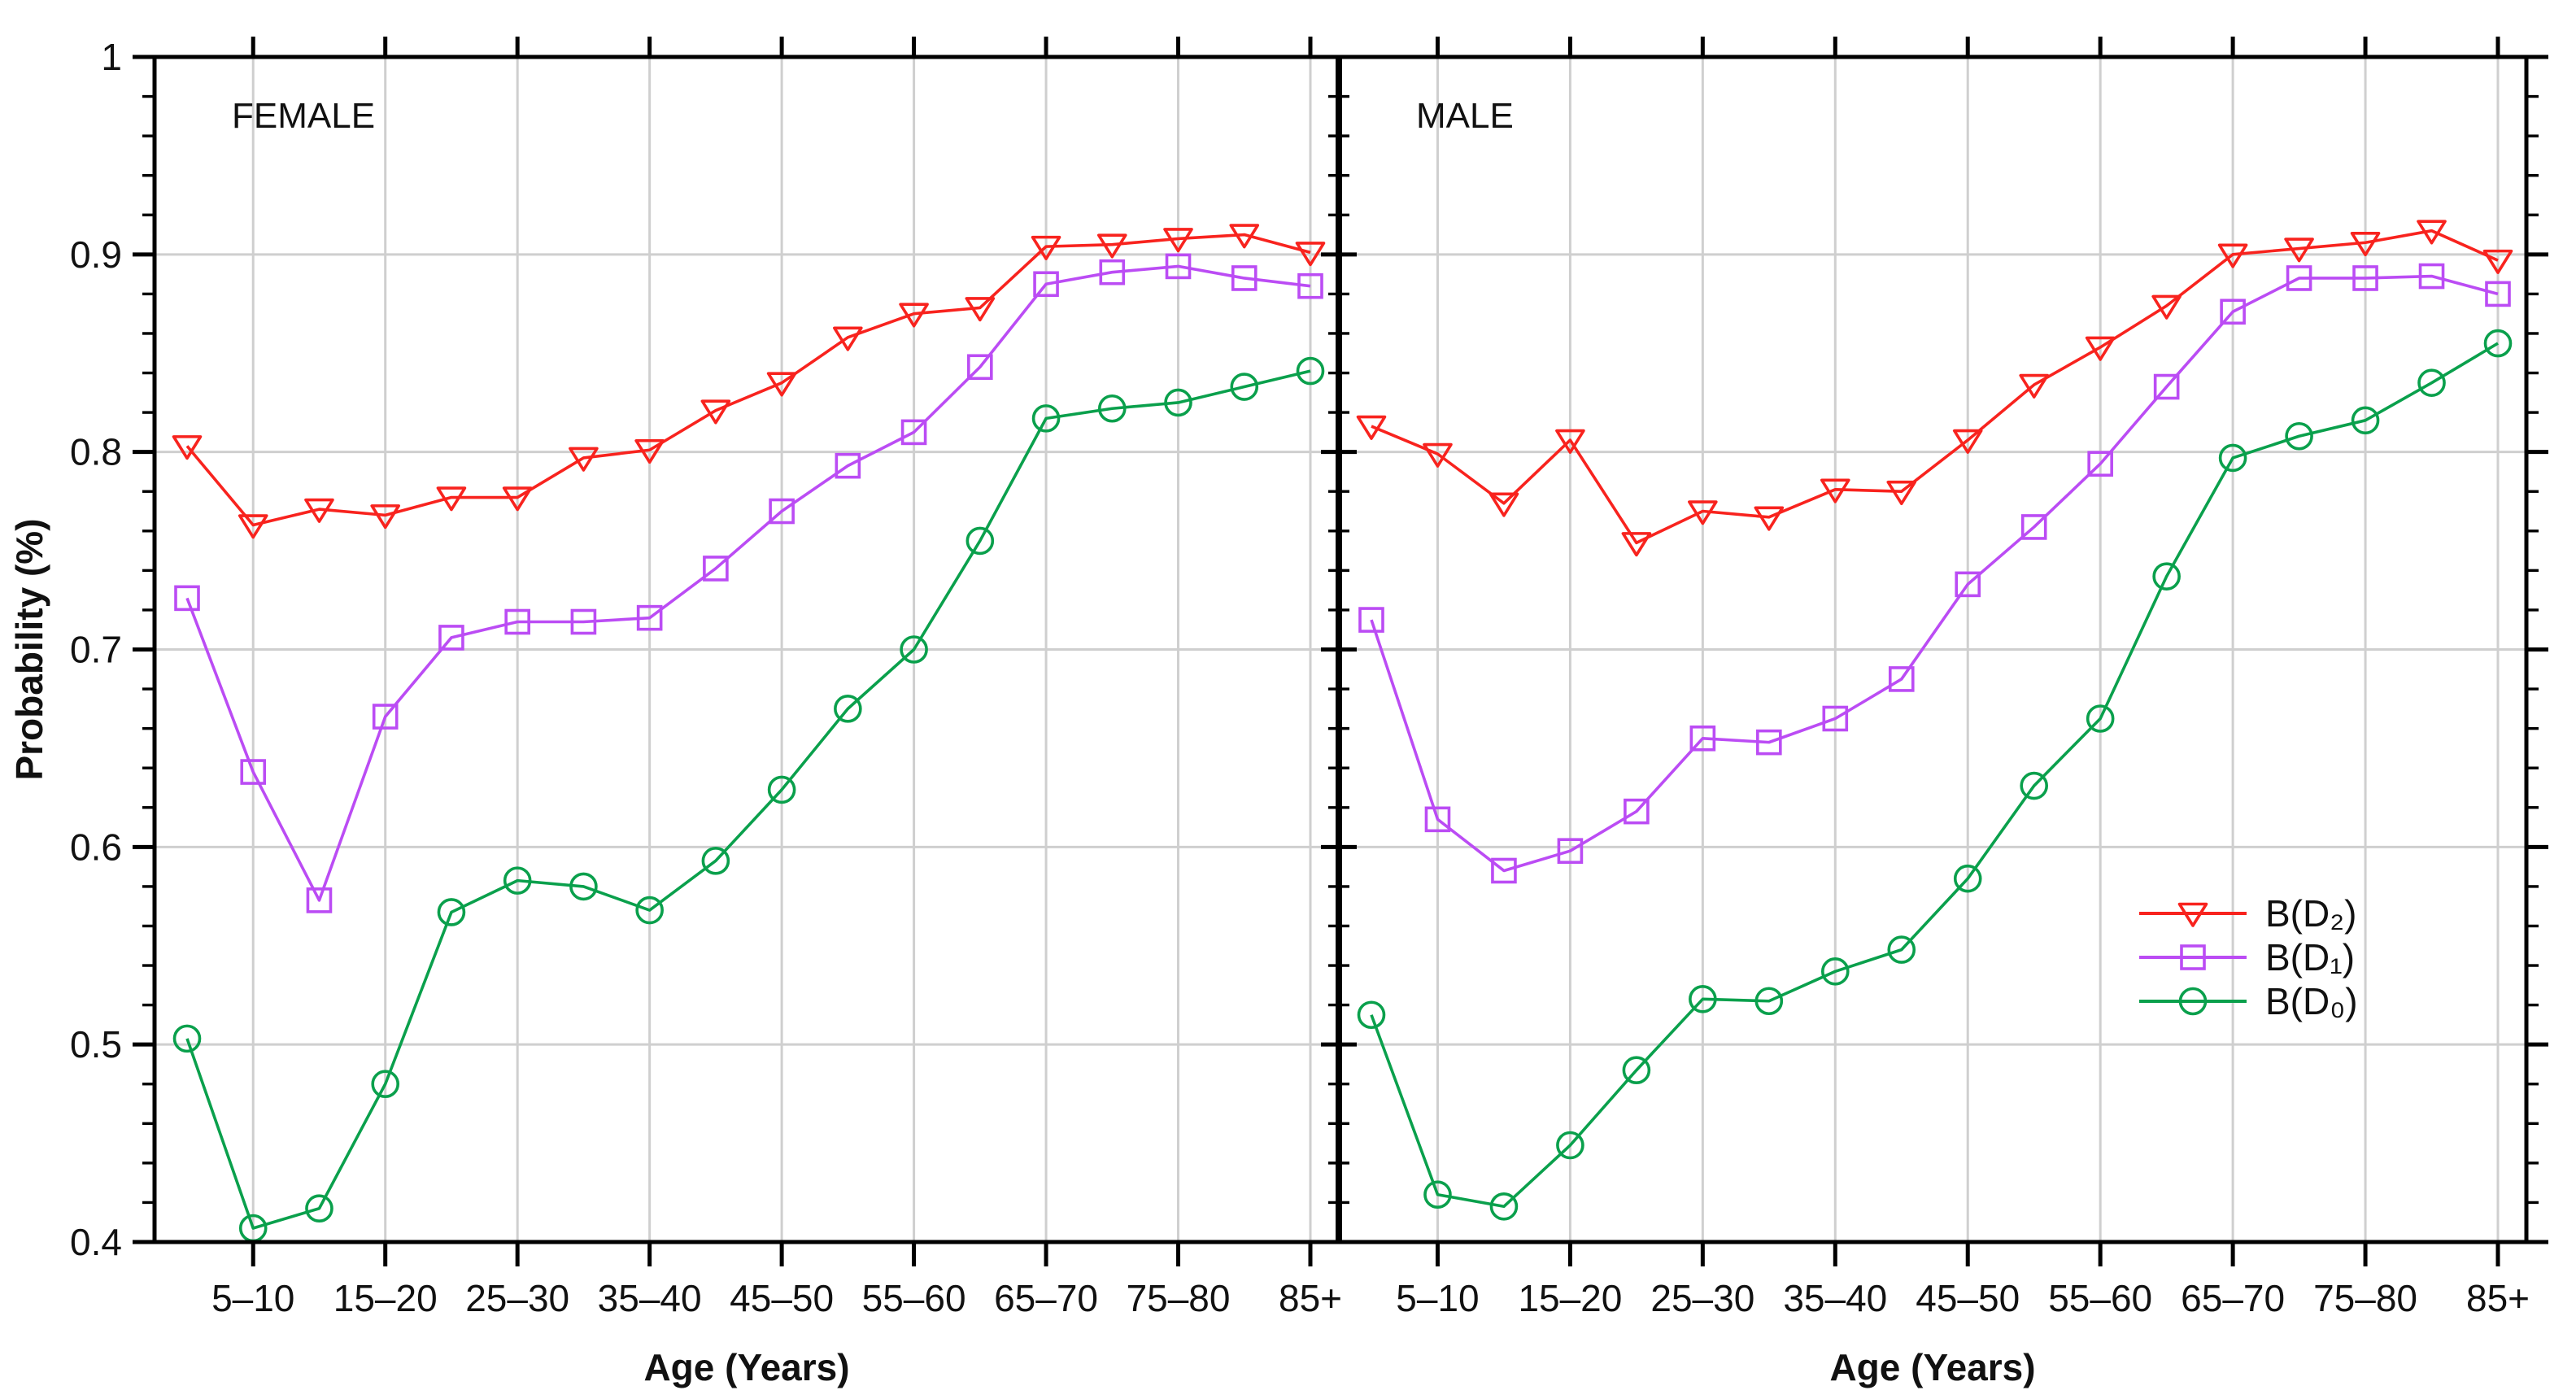 This screenshot has width=2576, height=1399. What do you see at coordinates (2247, 957) in the screenshot?
I see `legend-entry: B(D₁)` at bounding box center [2247, 957].